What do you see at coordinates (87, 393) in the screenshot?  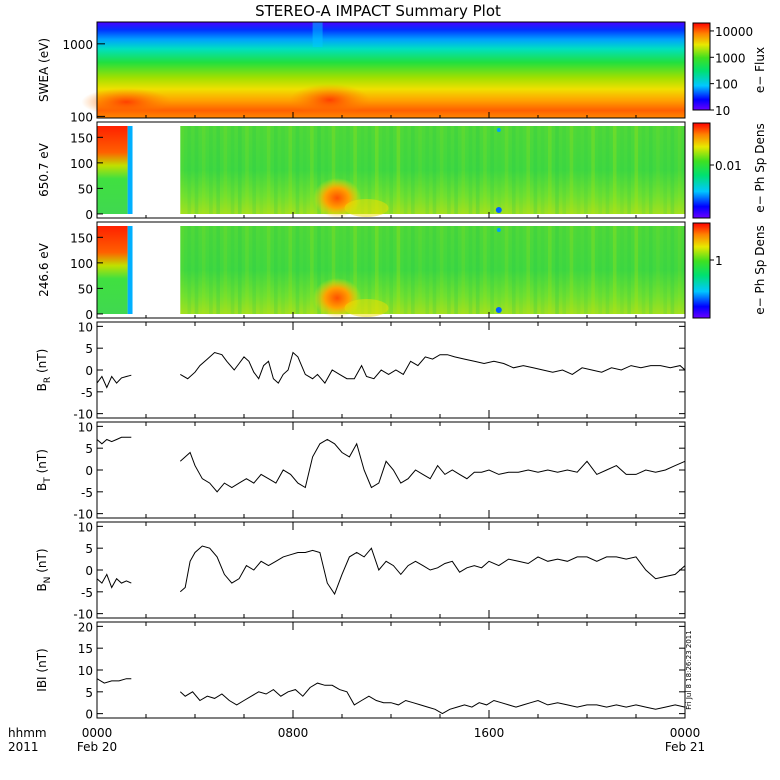 I see `y-tick-label: -5` at bounding box center [87, 393].